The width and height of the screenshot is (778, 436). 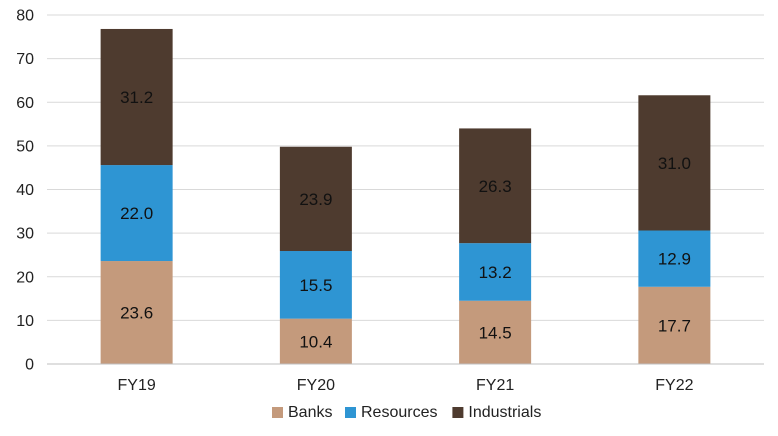 I want to click on x-tick-label: FY21, so click(x=495, y=385).